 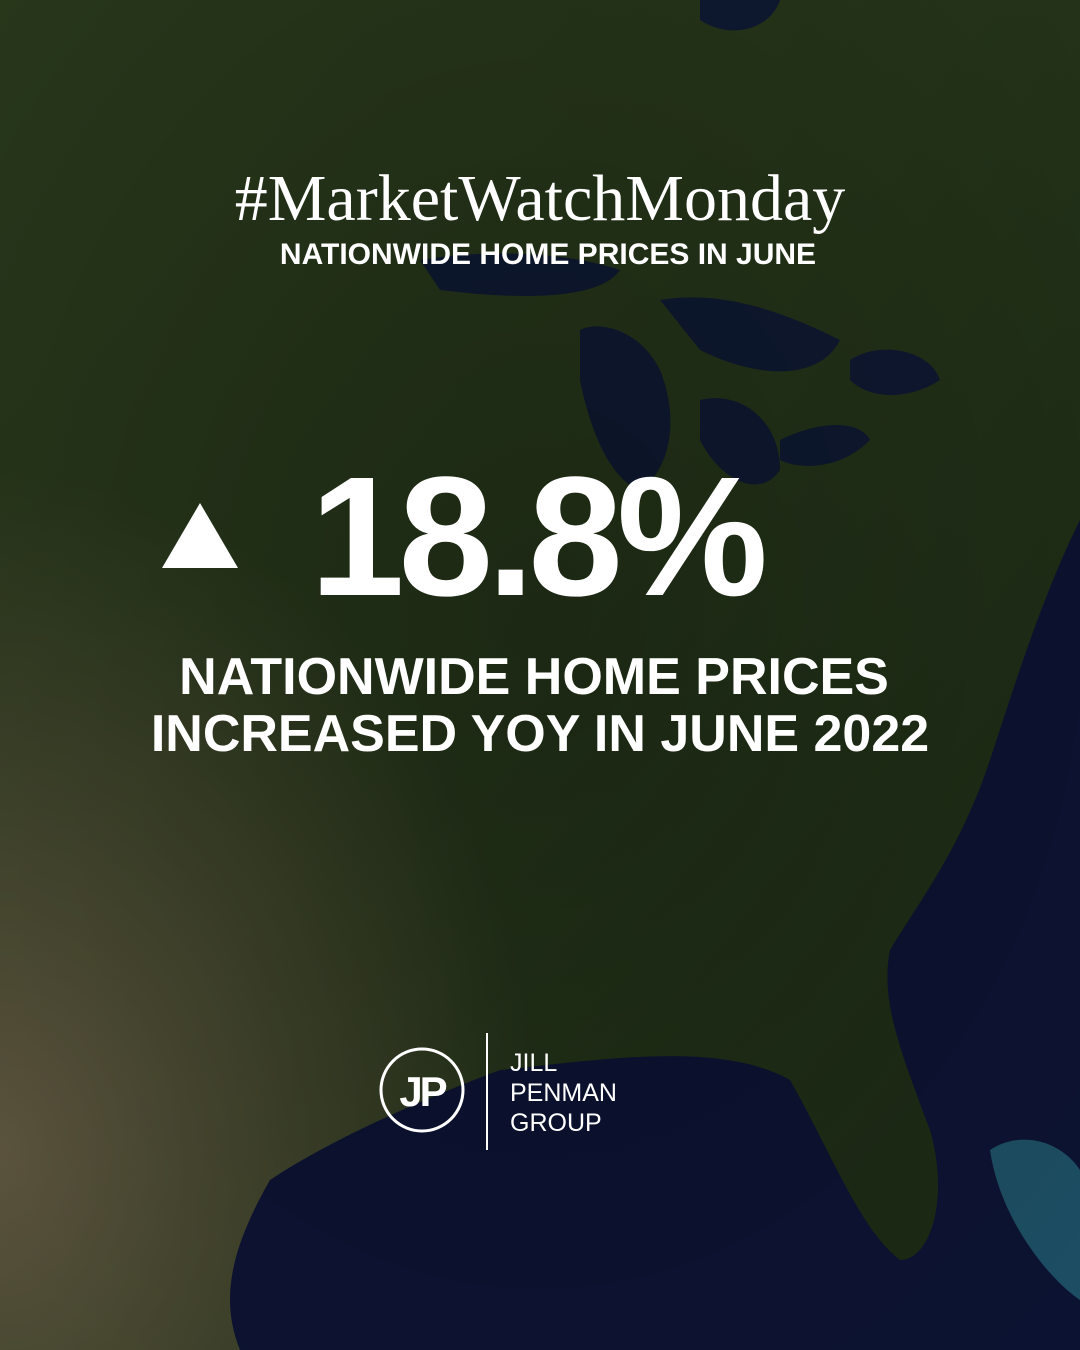 What do you see at coordinates (537, 537) in the screenshot?
I see `stat-value: 18.8%` at bounding box center [537, 537].